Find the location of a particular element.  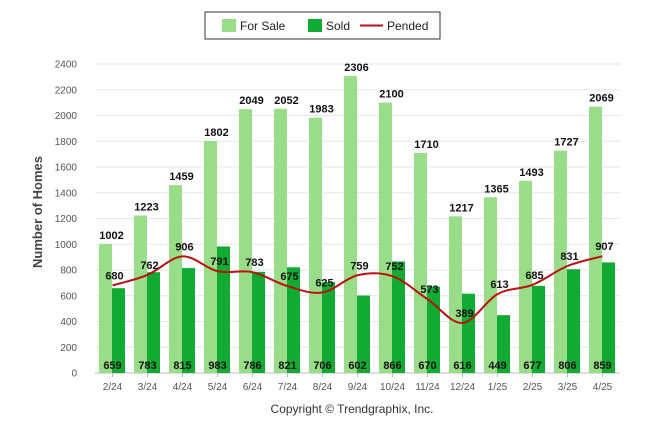

x-tick-label: 6/24 is located at coordinates (253, 387).